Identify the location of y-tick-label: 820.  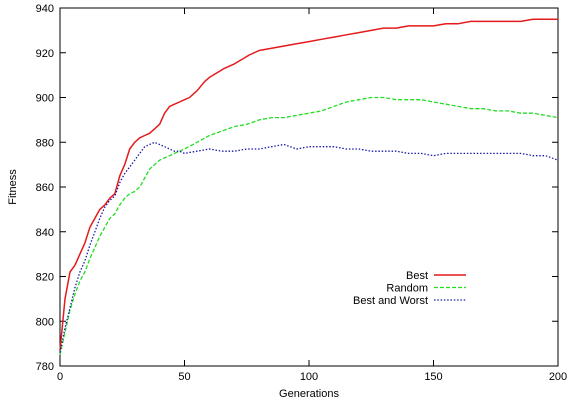
(45, 278).